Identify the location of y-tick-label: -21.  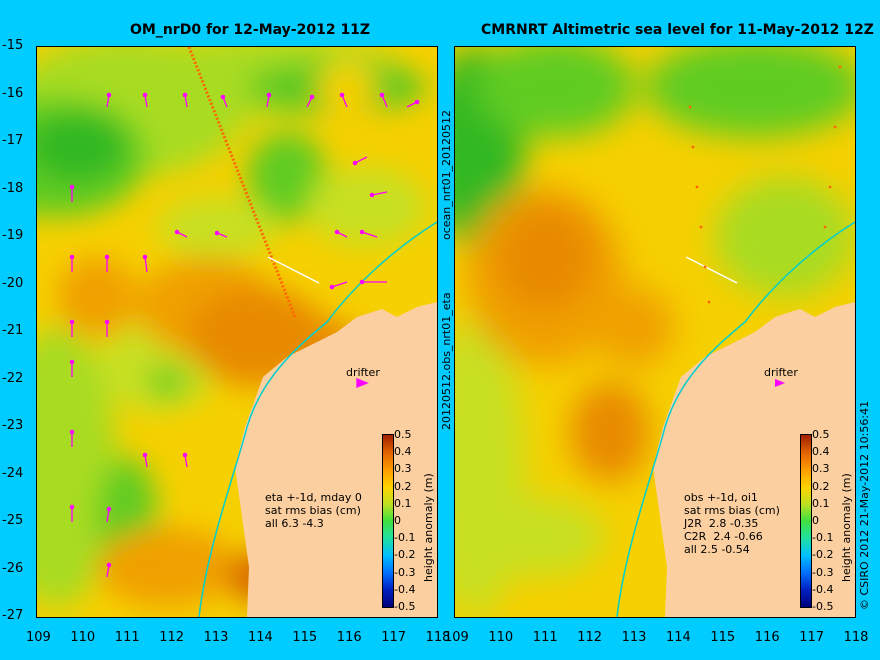
(13, 330).